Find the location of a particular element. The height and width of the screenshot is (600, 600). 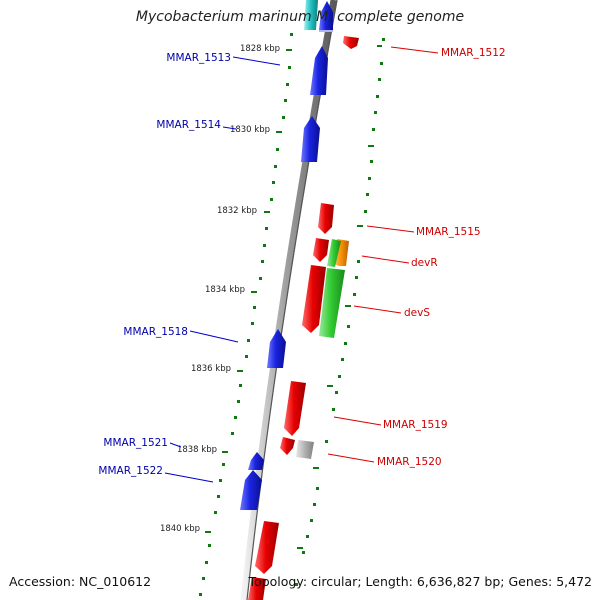

map-title: Mycobacterium marinum M, complete genome is located at coordinates (300, 17).